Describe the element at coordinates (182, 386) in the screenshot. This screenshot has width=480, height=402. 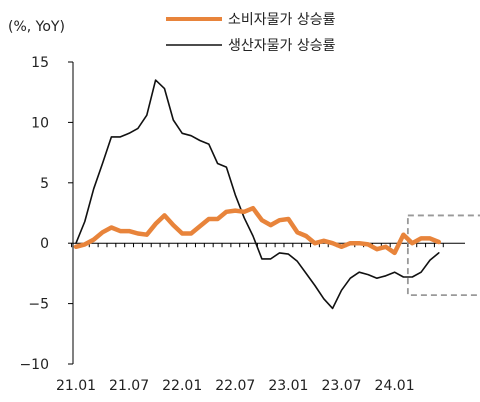
I see `x-tick-label: 22.01` at that location.